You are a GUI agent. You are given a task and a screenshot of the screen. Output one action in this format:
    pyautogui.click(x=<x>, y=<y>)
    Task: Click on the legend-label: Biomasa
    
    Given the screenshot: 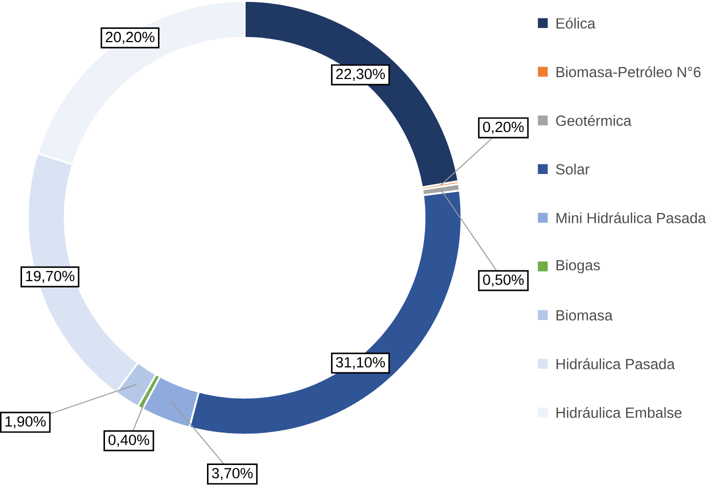 What is the action you would take?
    pyautogui.click(x=584, y=315)
    